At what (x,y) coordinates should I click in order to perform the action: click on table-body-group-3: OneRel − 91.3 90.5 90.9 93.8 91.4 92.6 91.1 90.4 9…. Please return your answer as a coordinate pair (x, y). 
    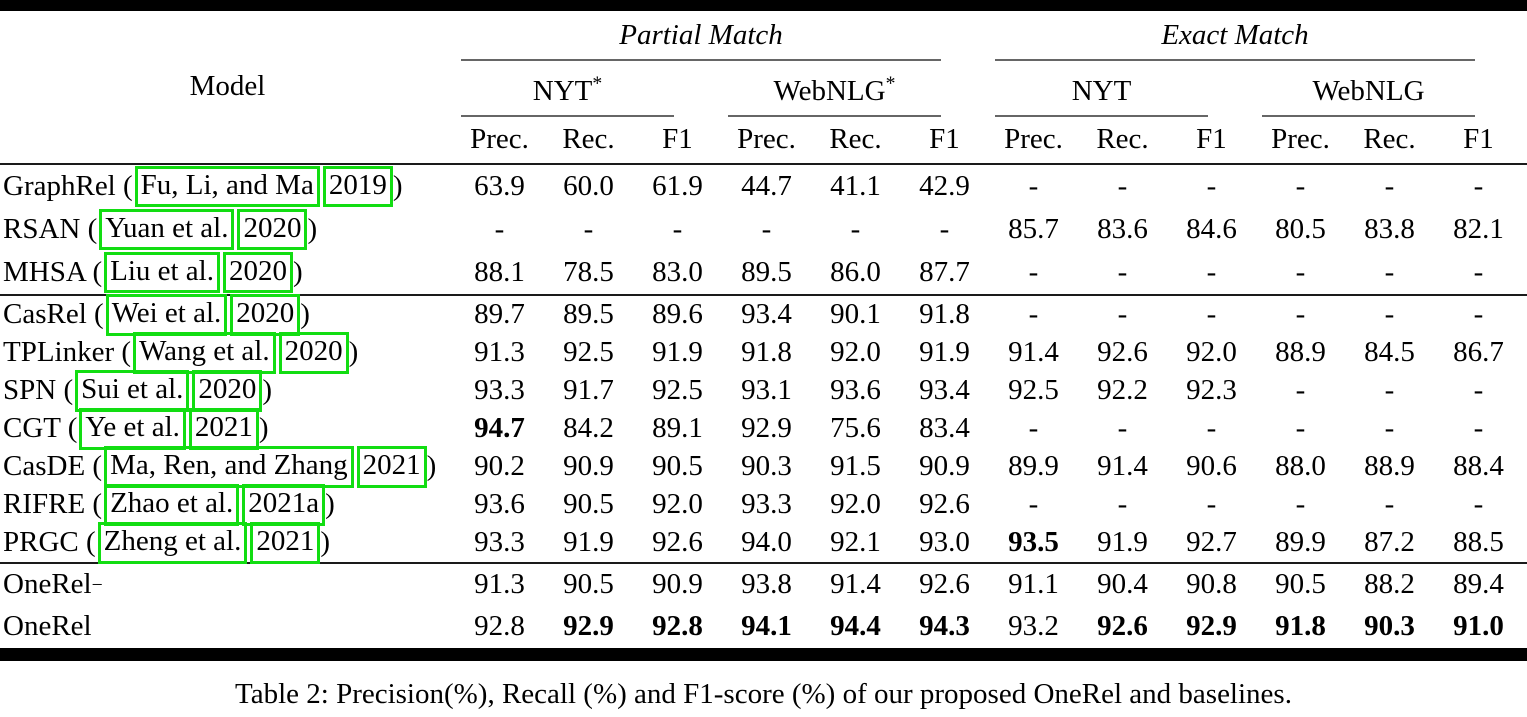
    Looking at the image, I should click on (763, 606).